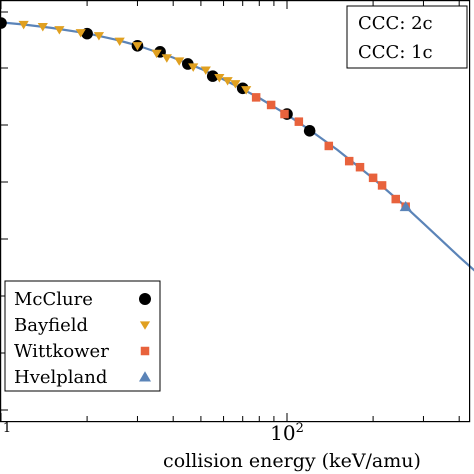 This screenshot has height=474, width=474. What do you see at coordinates (405, 206) in the screenshot?
I see `hvelpland-point` at bounding box center [405, 206].